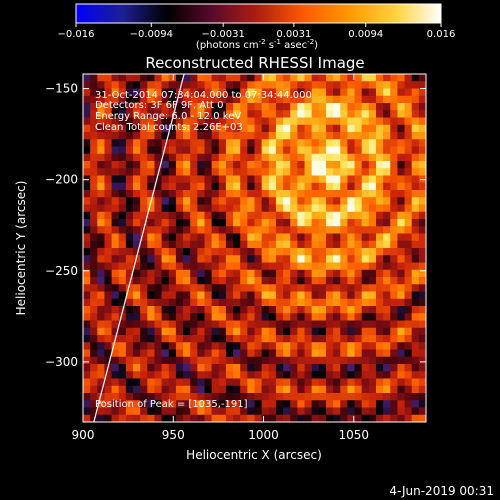 The height and width of the screenshot is (500, 500). What do you see at coordinates (203, 95) in the screenshot?
I see `annotation-time: 31-Oct-2014 07:34:04.000 to 07:34:44.000` at bounding box center [203, 95].